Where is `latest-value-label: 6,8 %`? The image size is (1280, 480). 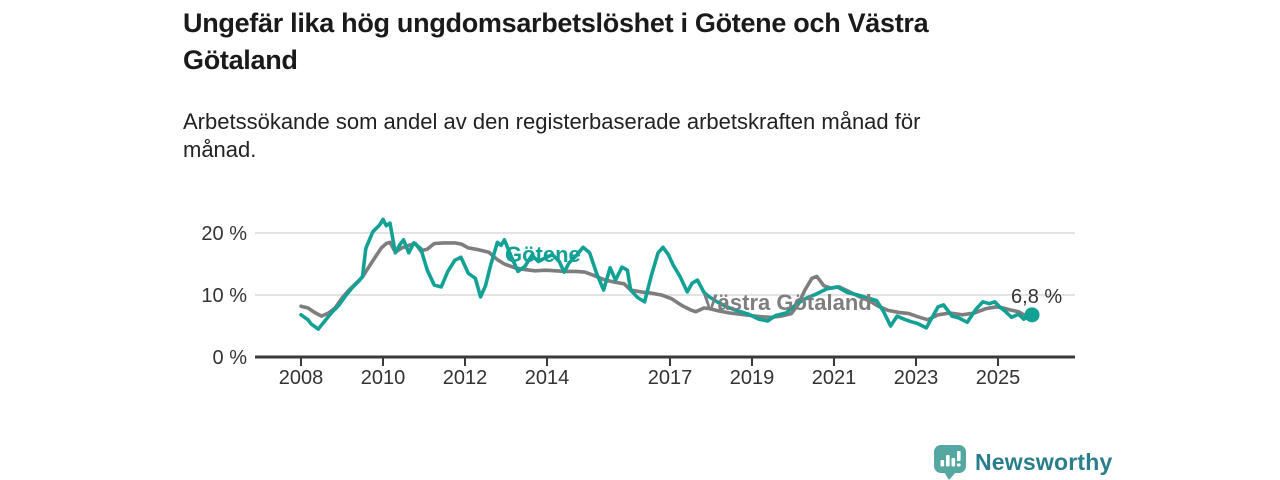
latest-value-label: 6,8 % is located at coordinates (1036, 297).